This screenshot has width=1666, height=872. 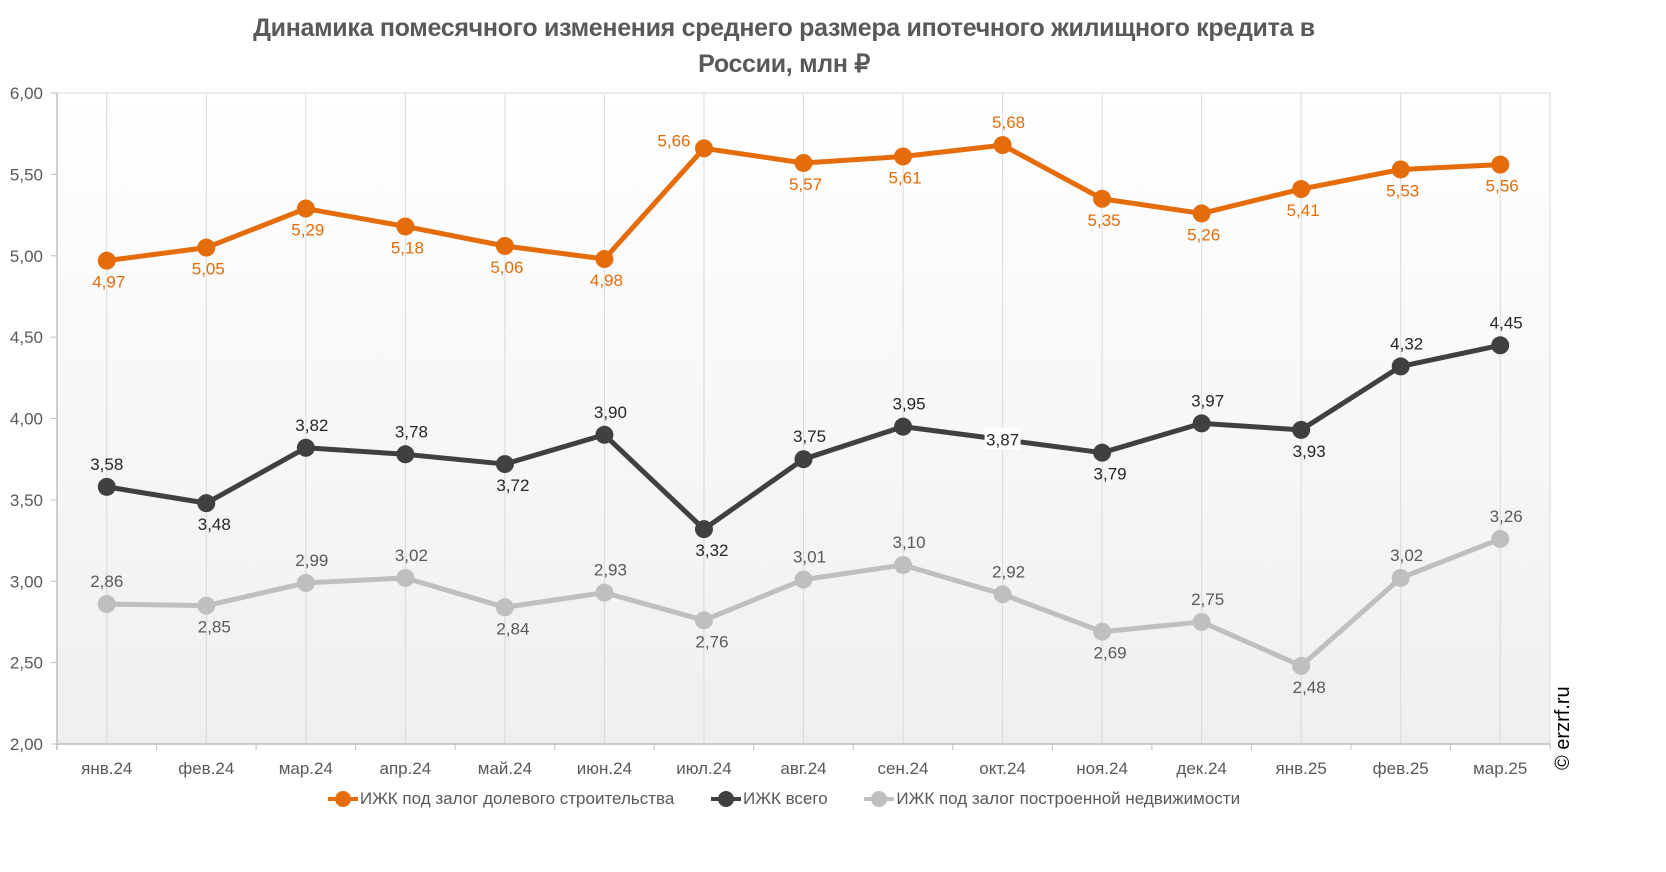 What do you see at coordinates (208, 269) in the screenshot?
I see `data-label: 5,05` at bounding box center [208, 269].